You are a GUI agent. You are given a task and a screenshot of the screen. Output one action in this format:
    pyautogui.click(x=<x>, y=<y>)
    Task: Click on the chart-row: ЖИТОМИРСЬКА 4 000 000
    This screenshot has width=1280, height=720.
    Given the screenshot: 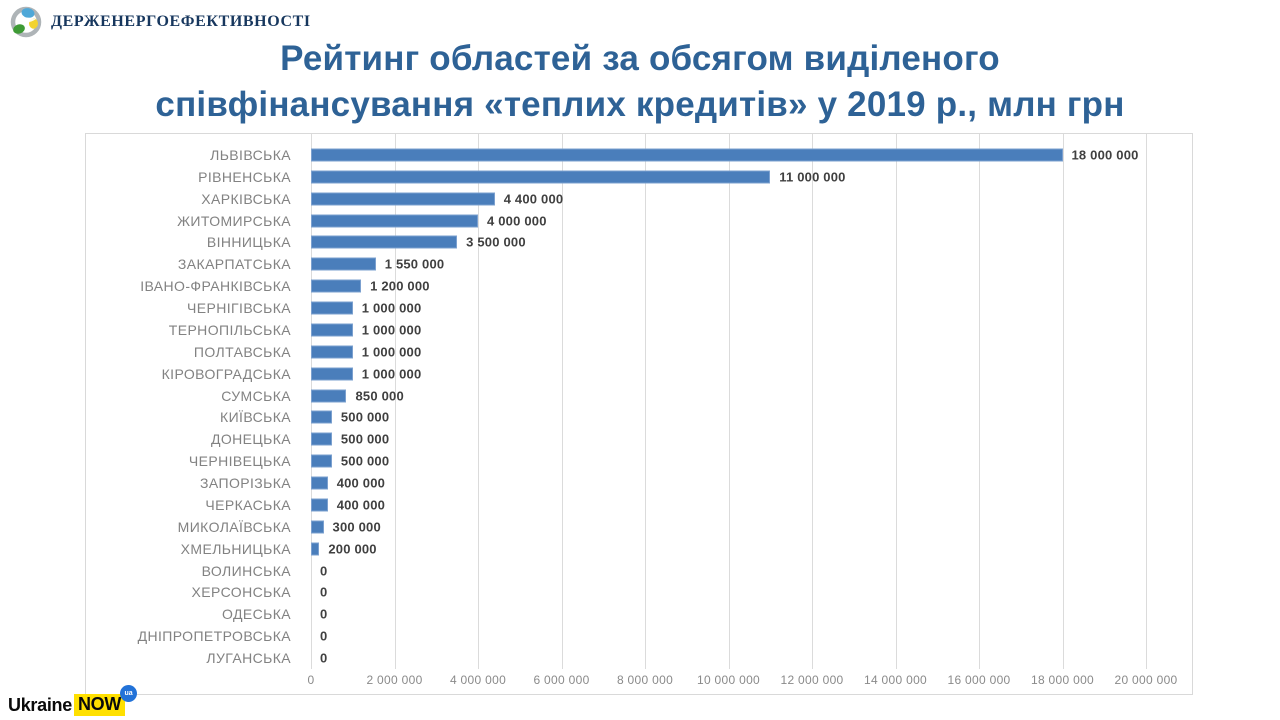 What is the action you would take?
    pyautogui.click(x=639, y=221)
    